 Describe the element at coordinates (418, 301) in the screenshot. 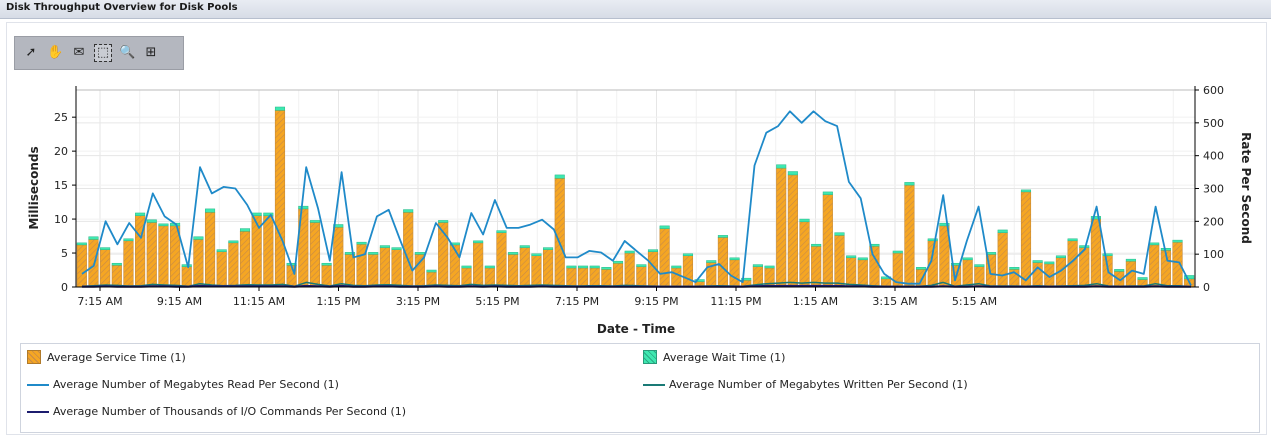

I see `x-tick-label: 3:15 PM` at that location.